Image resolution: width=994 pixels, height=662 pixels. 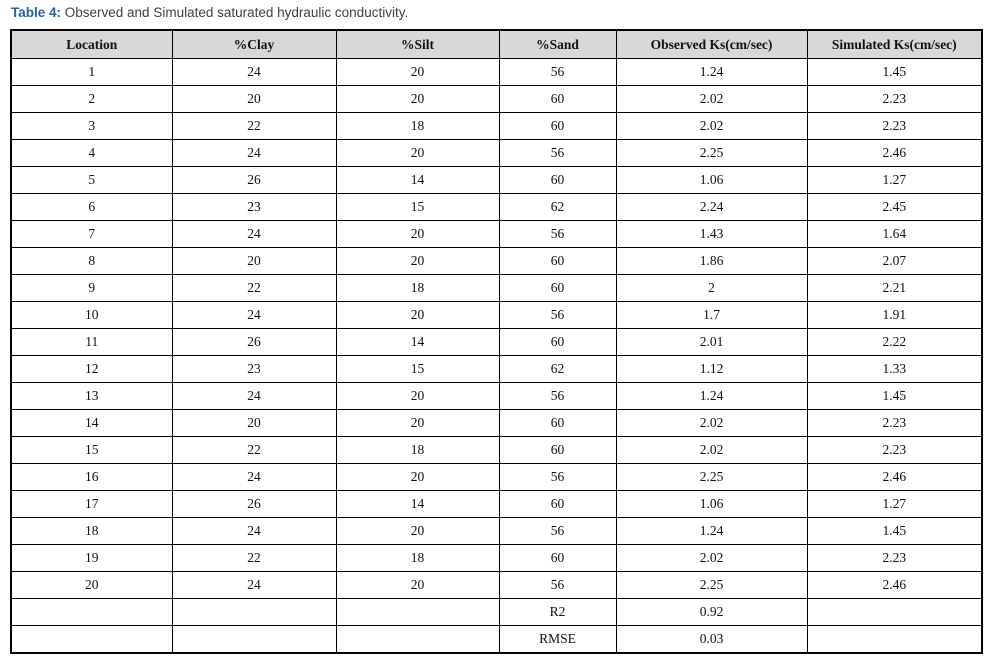 I want to click on table-row: 3 22 18 60 2.02 2.23, so click(x=496, y=126).